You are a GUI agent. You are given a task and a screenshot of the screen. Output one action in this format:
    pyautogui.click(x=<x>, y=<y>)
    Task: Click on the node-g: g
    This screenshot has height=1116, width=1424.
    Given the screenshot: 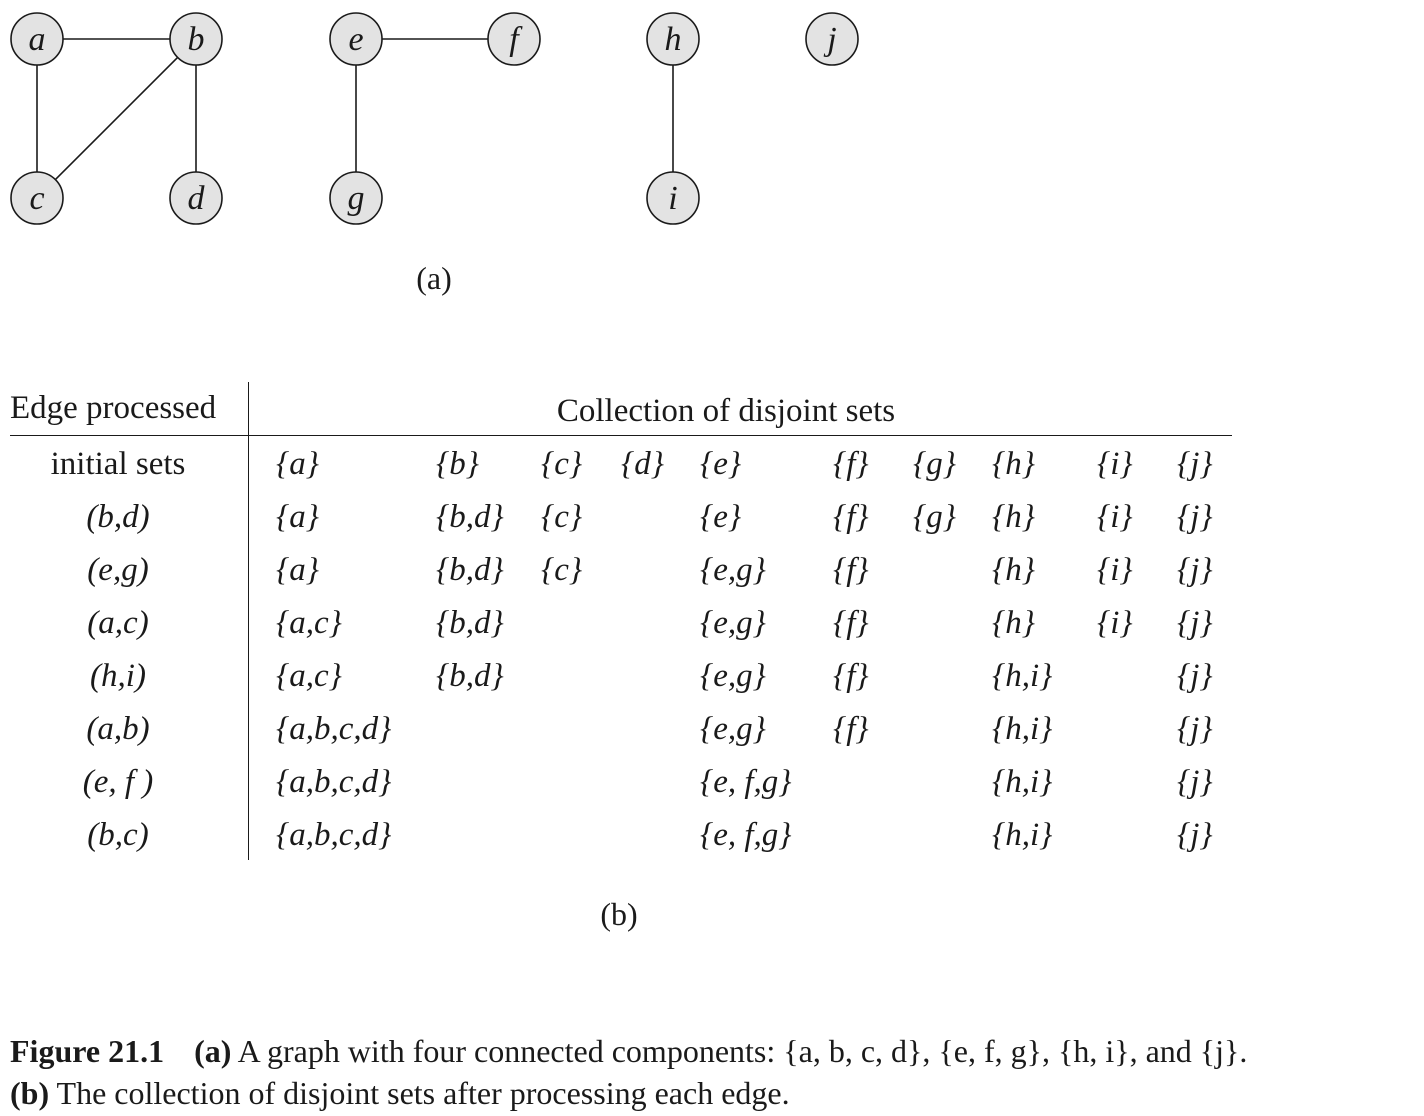 What is the action you would take?
    pyautogui.click(x=356, y=198)
    